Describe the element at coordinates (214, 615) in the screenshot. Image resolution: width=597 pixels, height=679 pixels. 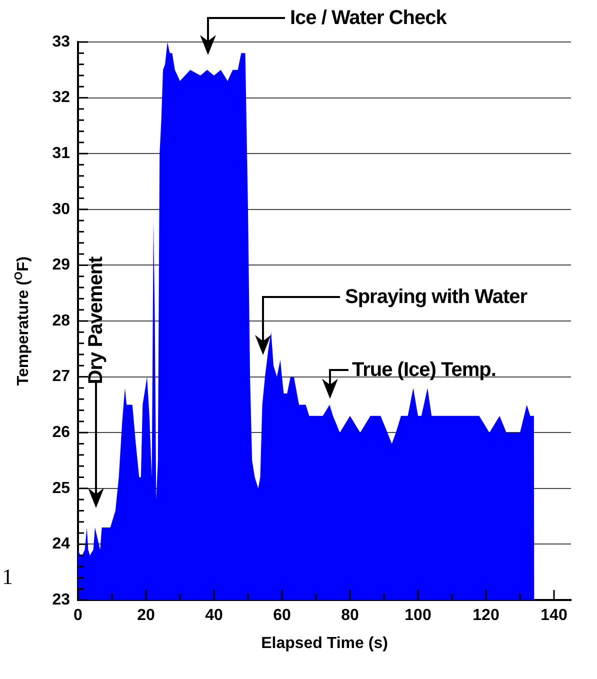
I see `x-tick-label: 40` at that location.